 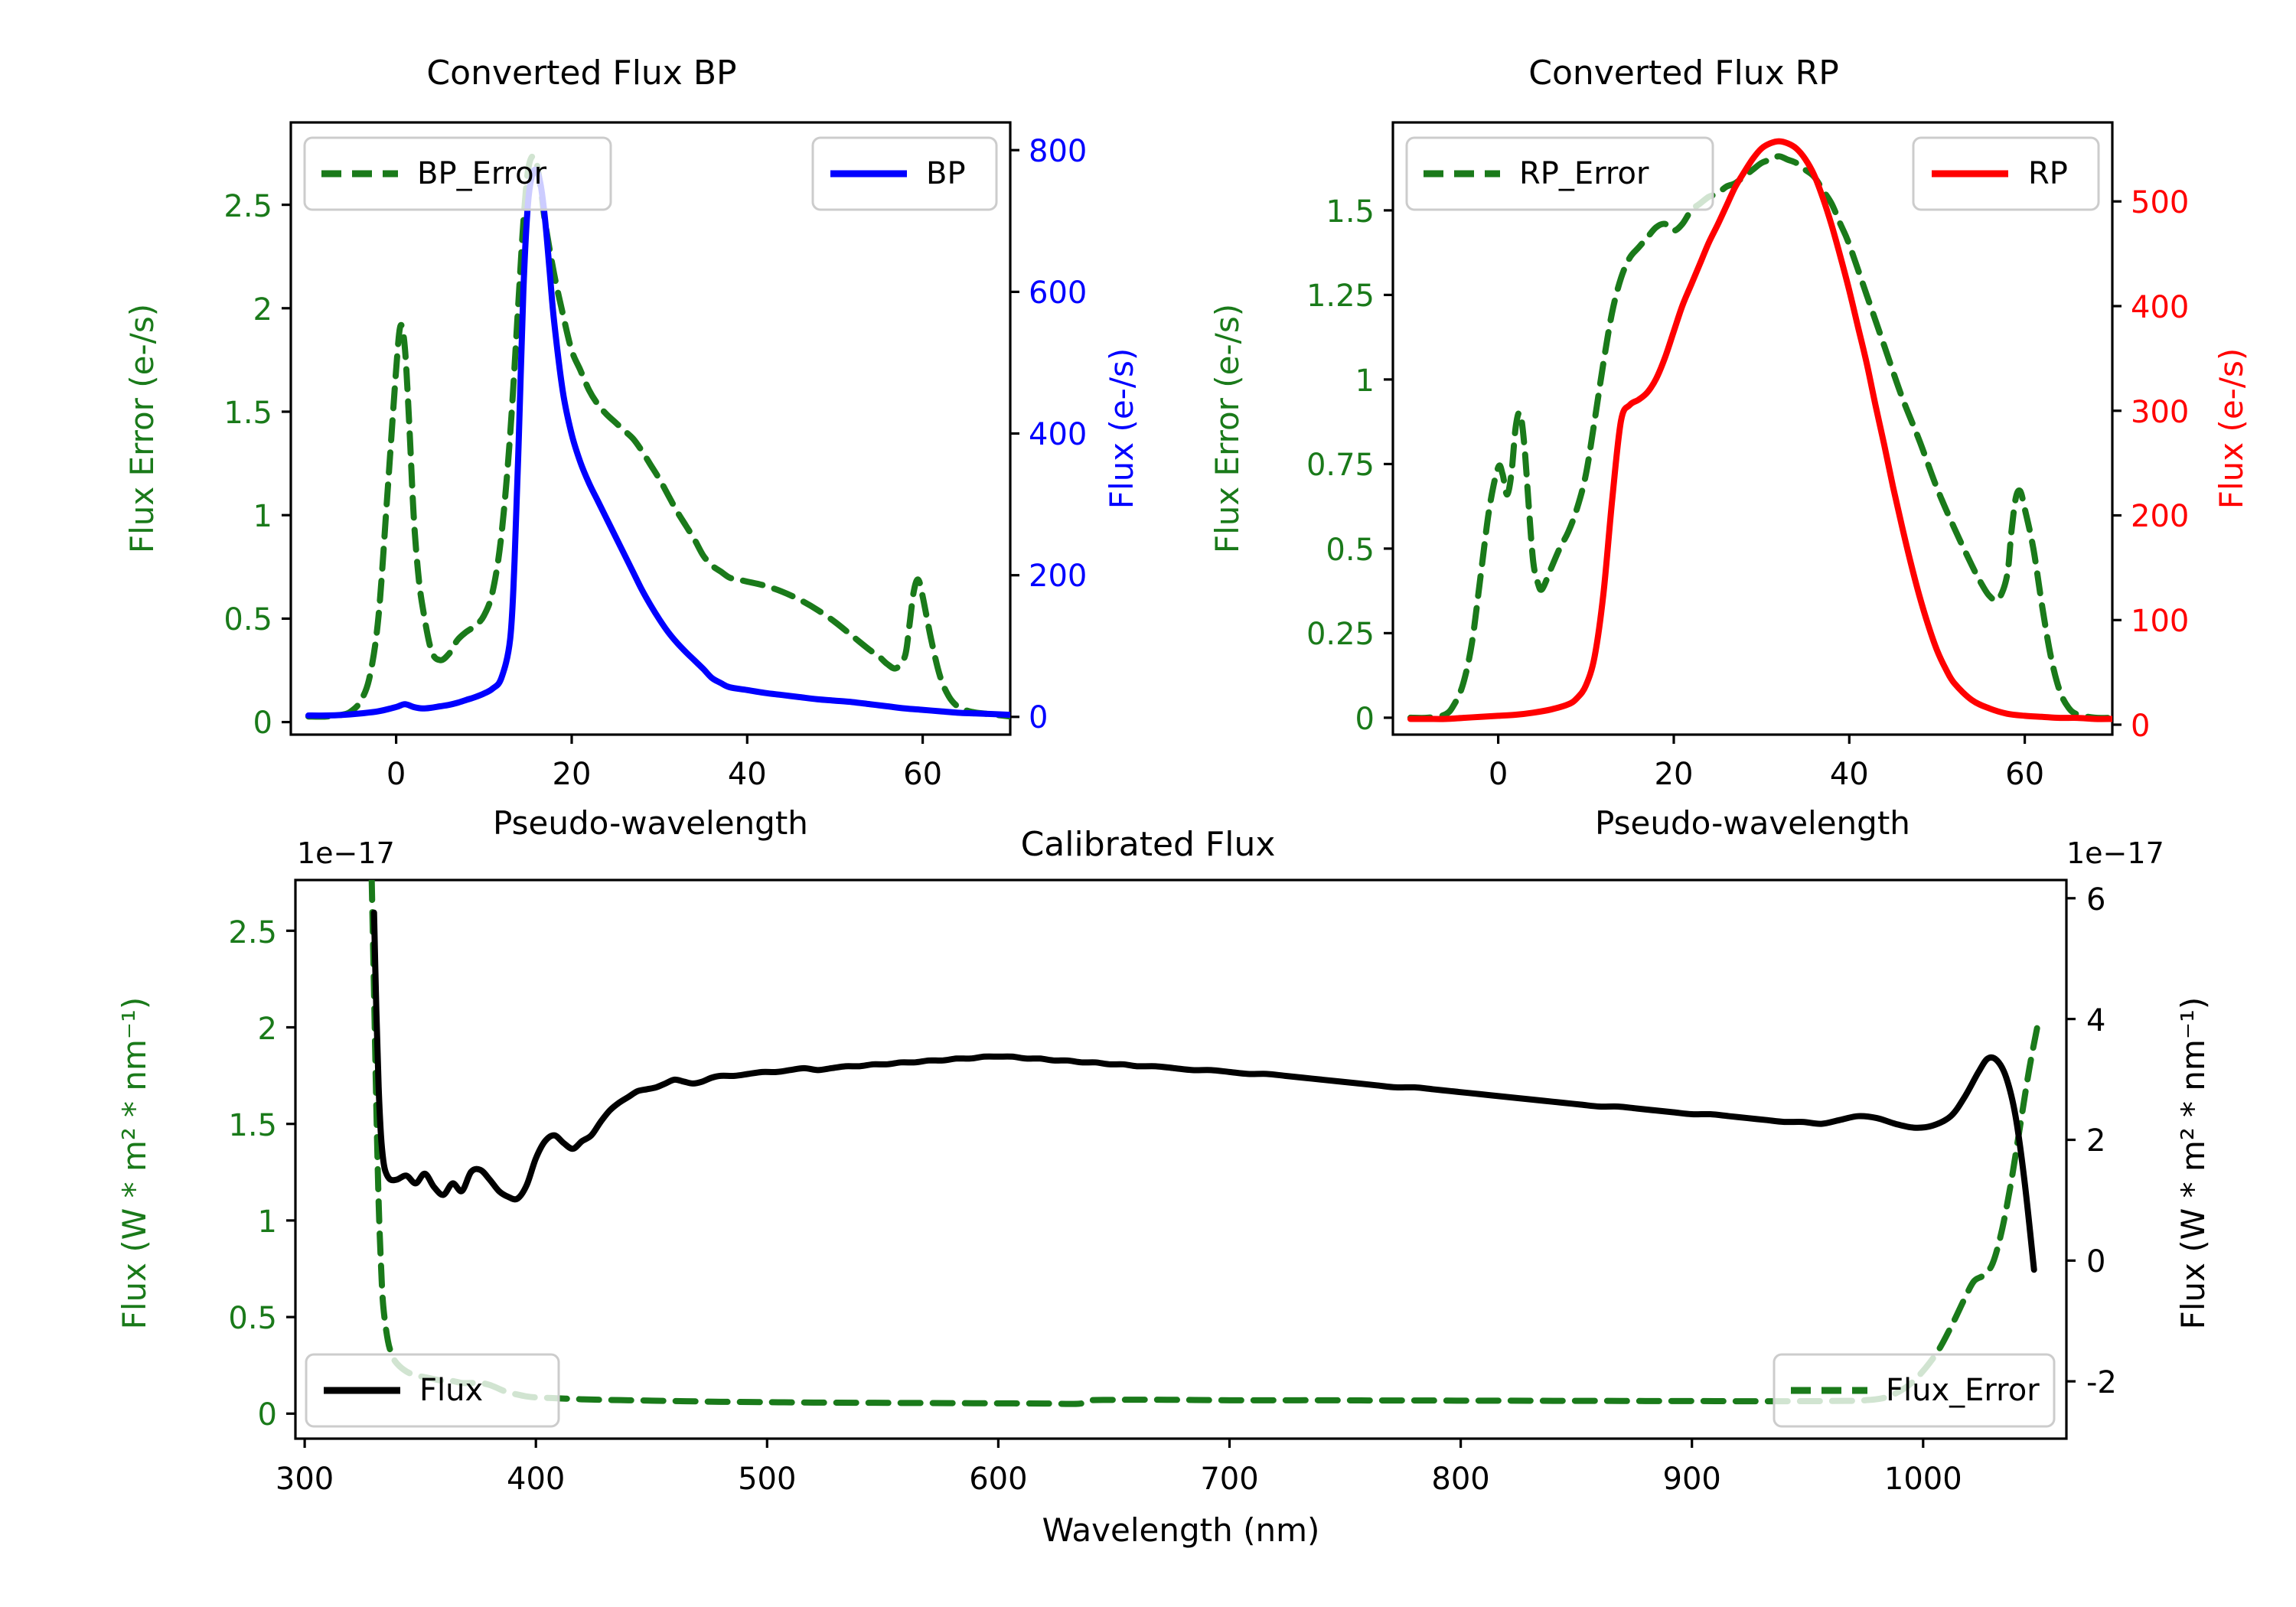 I want to click on bp-flux-curve, so click(x=657, y=442).